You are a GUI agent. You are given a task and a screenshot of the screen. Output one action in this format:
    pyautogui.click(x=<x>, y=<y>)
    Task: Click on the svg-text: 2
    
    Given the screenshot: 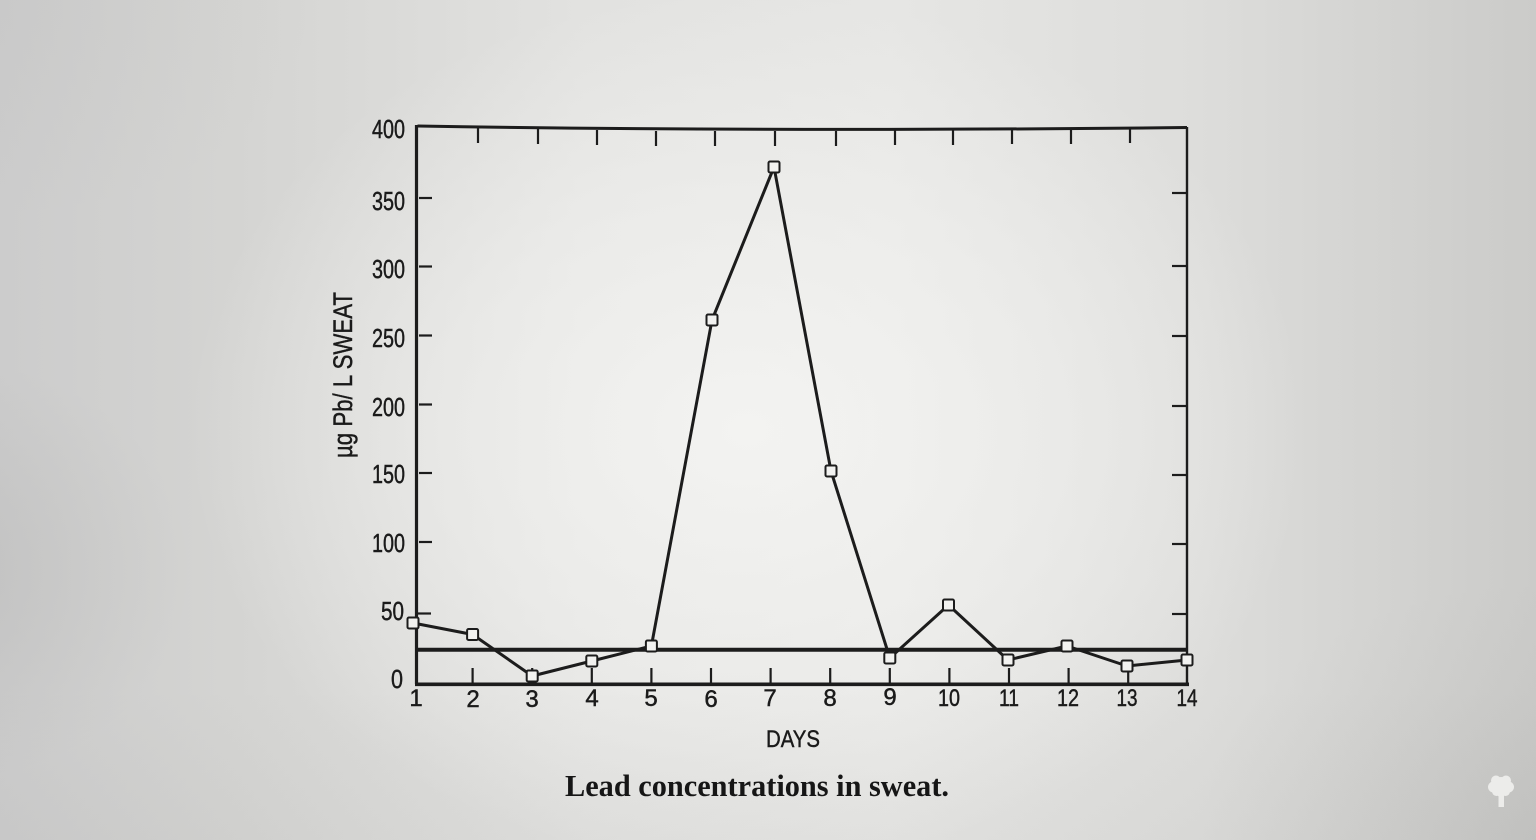 What is the action you would take?
    pyautogui.click(x=472, y=699)
    